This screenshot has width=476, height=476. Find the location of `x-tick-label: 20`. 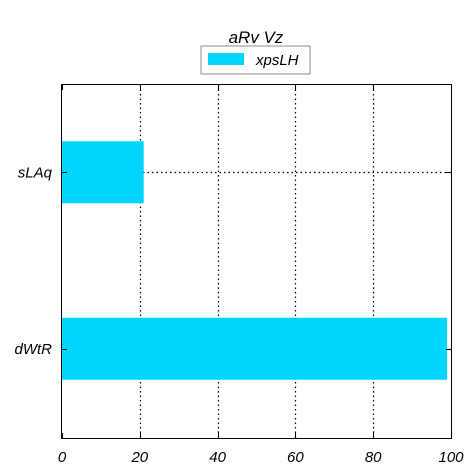

x-tick-label: 20 is located at coordinates (139, 457).